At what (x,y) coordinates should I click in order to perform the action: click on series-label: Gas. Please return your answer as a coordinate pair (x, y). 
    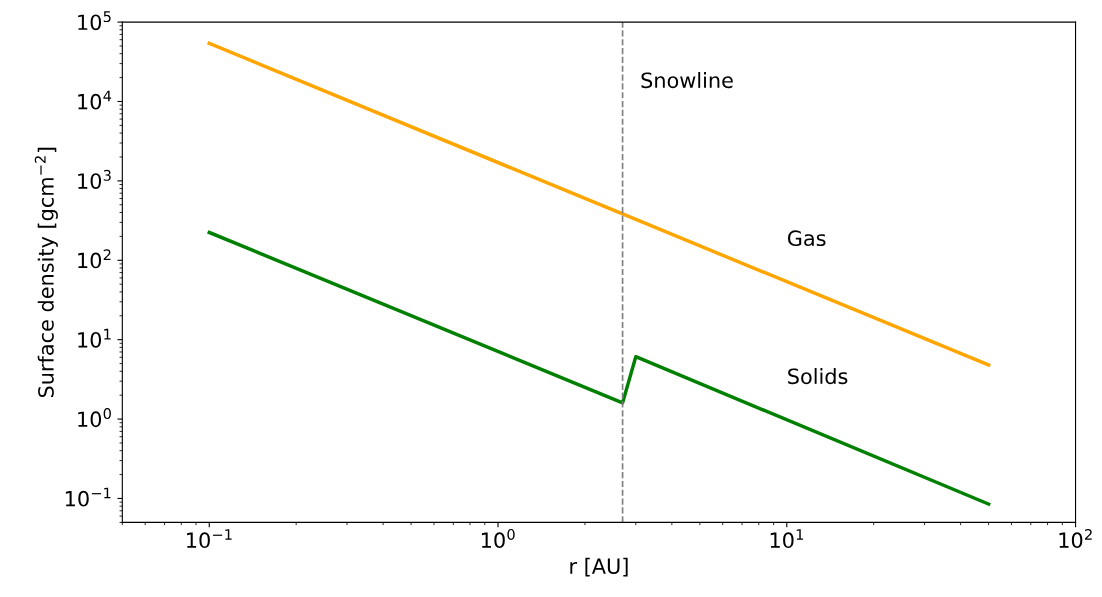
    Looking at the image, I should click on (806, 238).